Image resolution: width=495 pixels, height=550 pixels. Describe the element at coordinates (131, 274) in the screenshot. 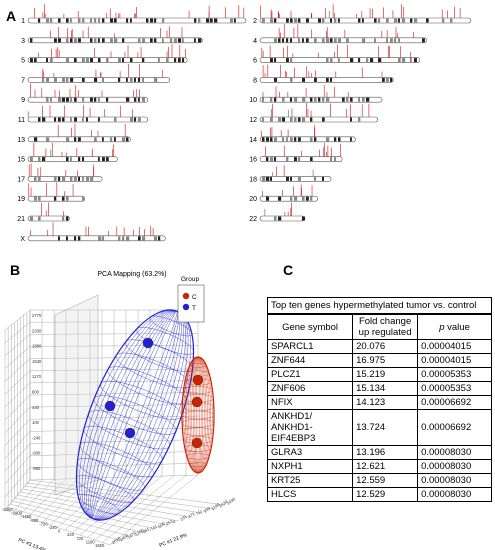

I see `pca-title: PCA Mapping (63.2%)` at that location.